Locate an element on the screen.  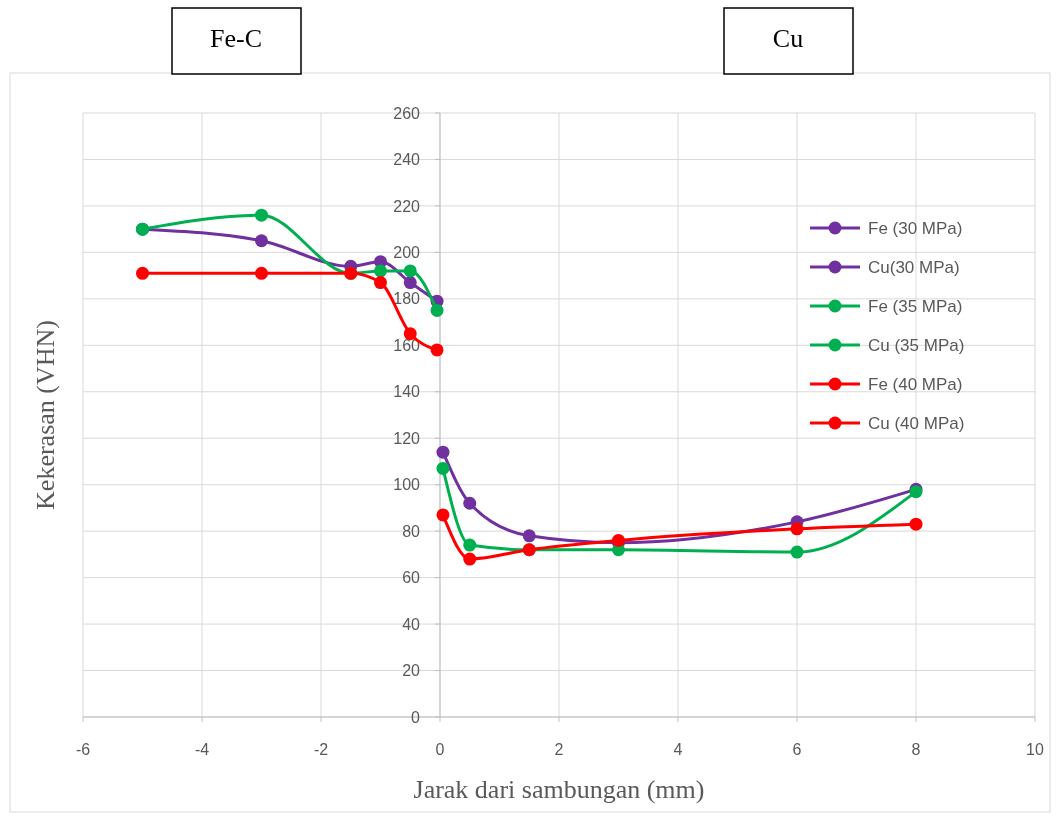
legend-label: Cu (35 MPa) is located at coordinates (916, 345).